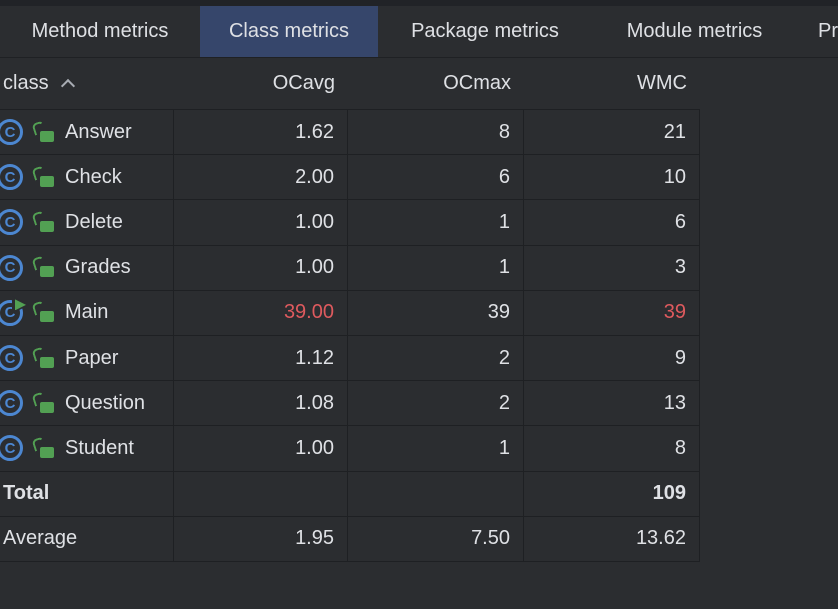 The width and height of the screenshot is (838, 609). I want to click on class-name-cell: C Student, so click(87, 448).